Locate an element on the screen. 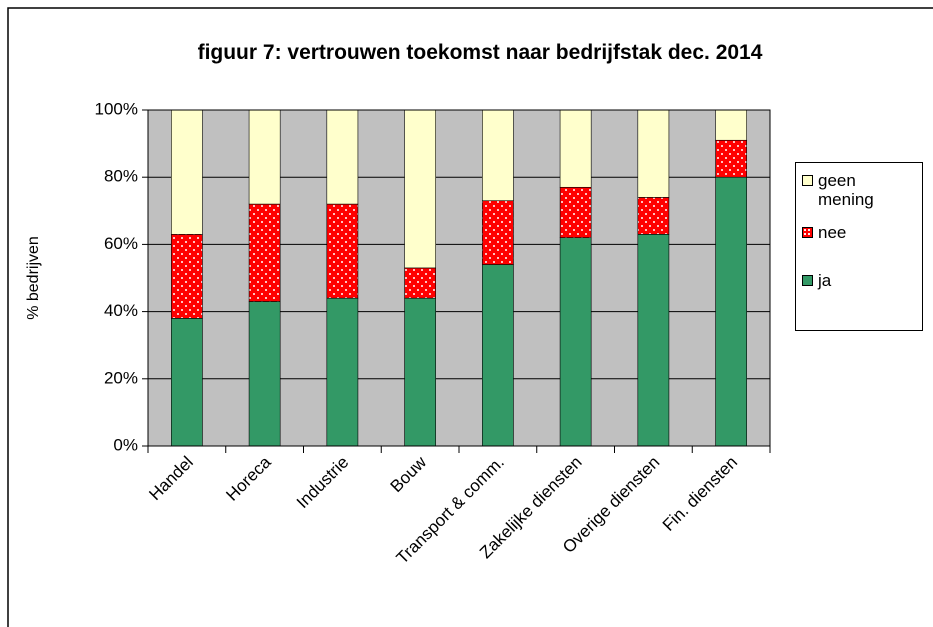 This screenshot has height=627, width=933. legend-label: ja is located at coordinates (825, 280).